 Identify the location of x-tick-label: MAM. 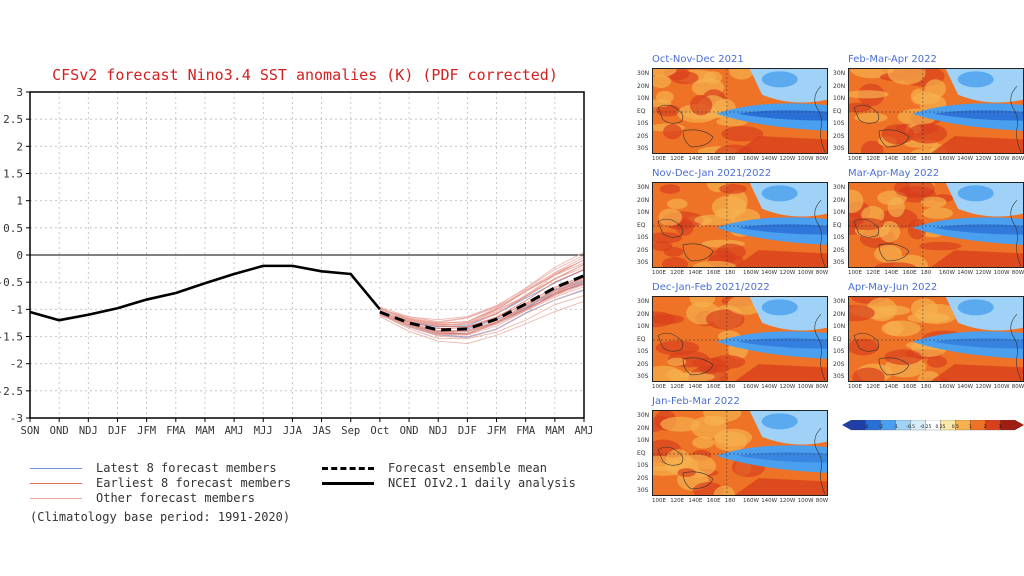
(204, 431).